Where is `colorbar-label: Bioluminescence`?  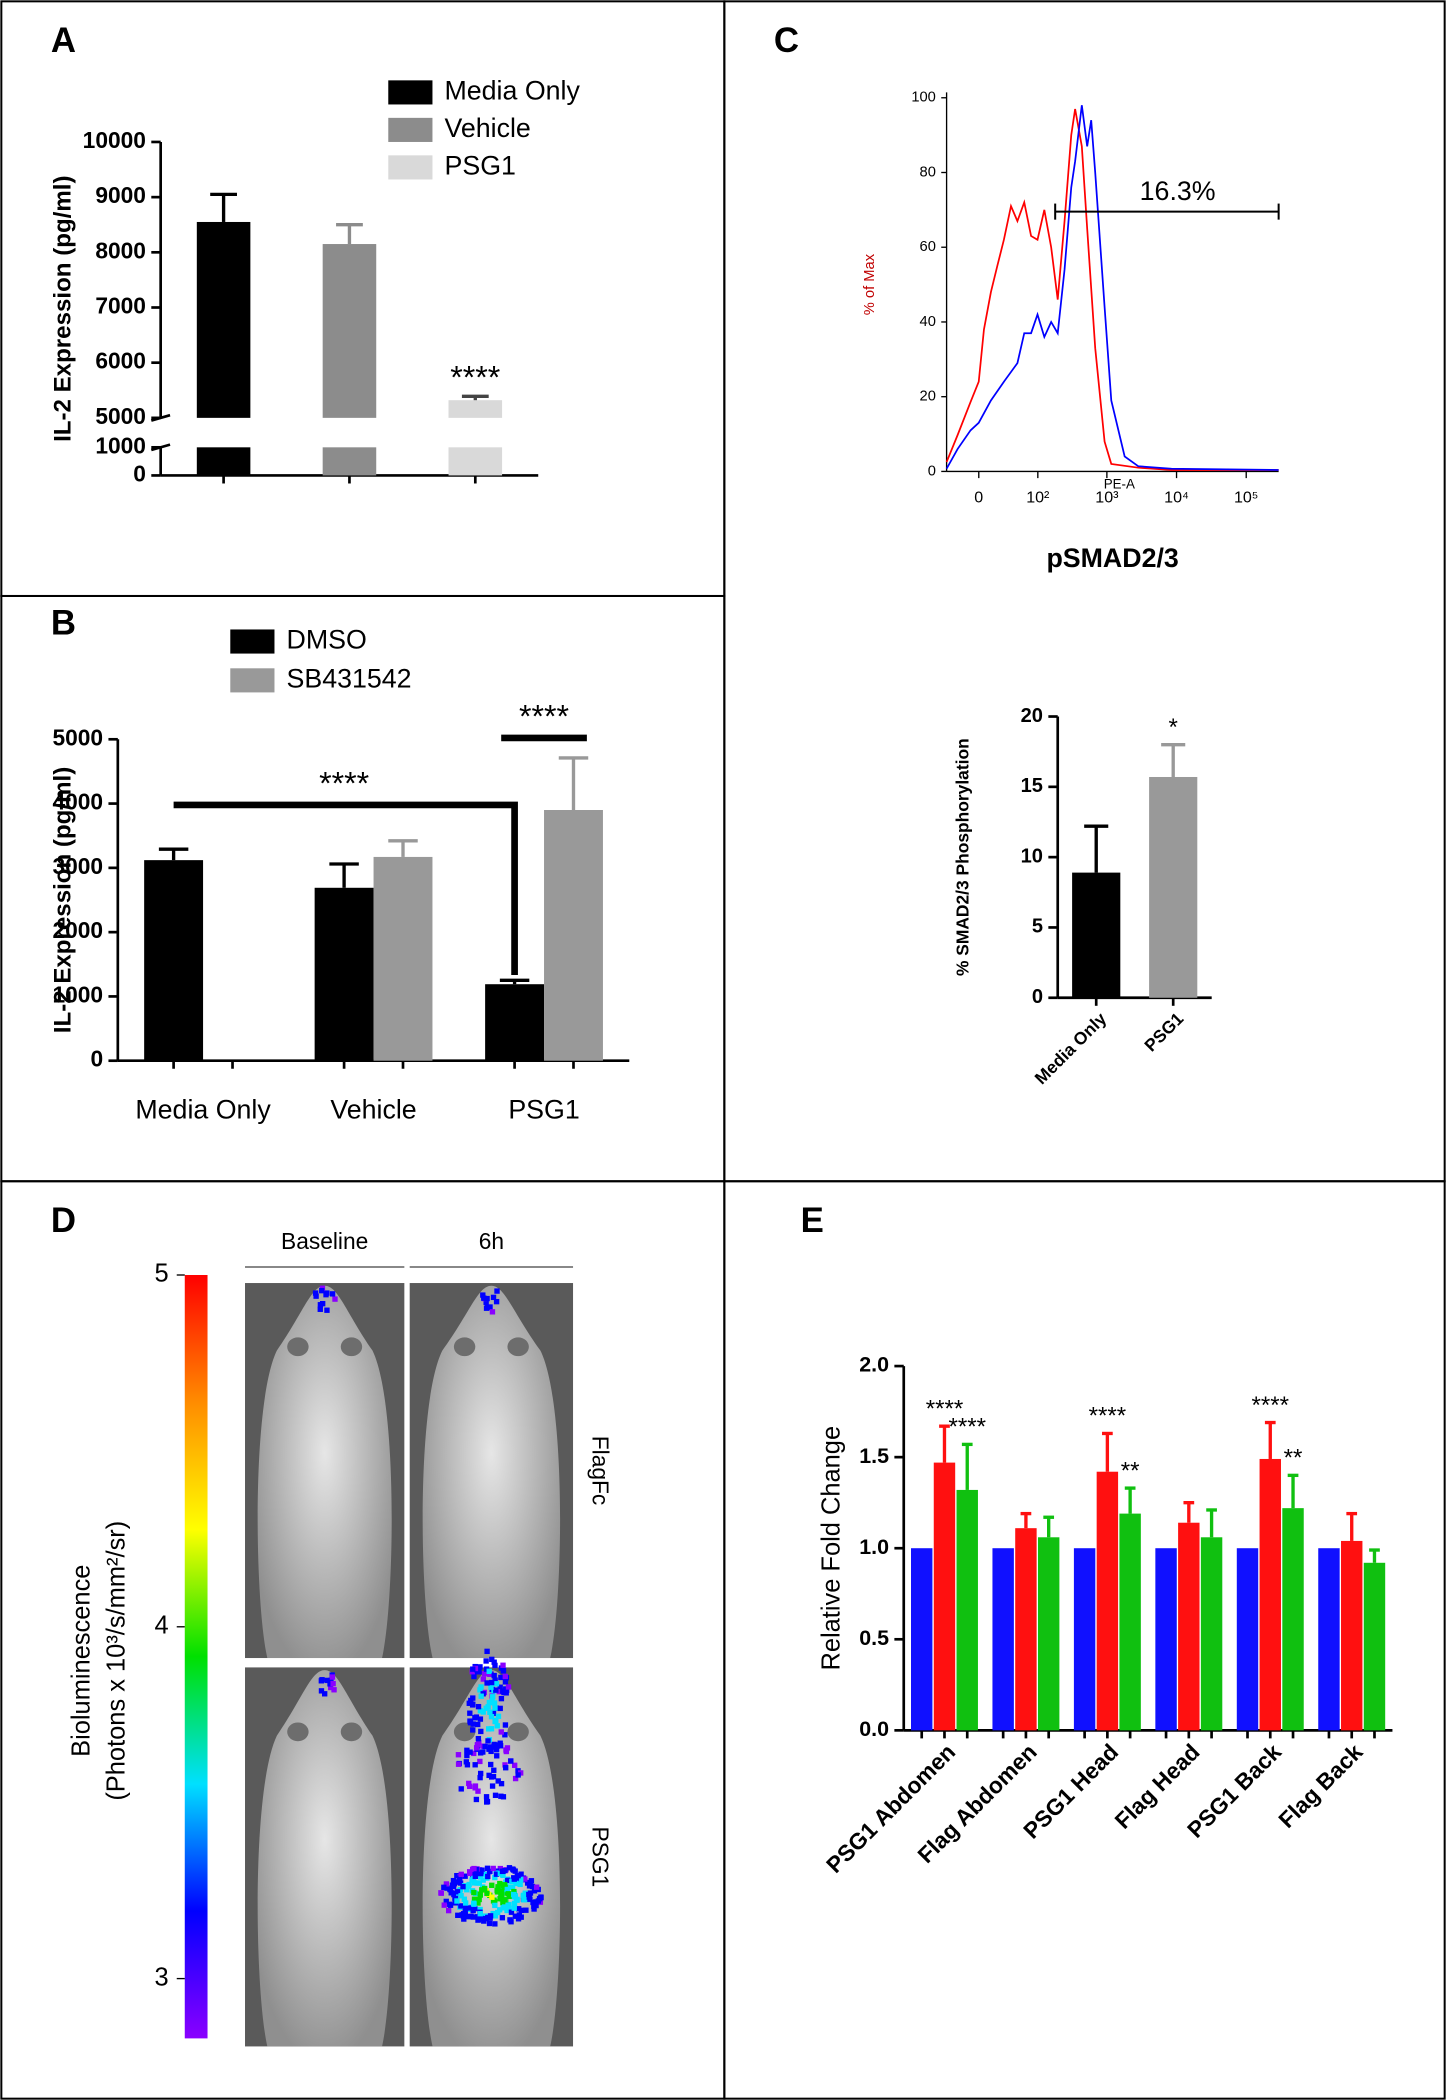
colorbar-label: Bioluminescence is located at coordinates (82, 1661).